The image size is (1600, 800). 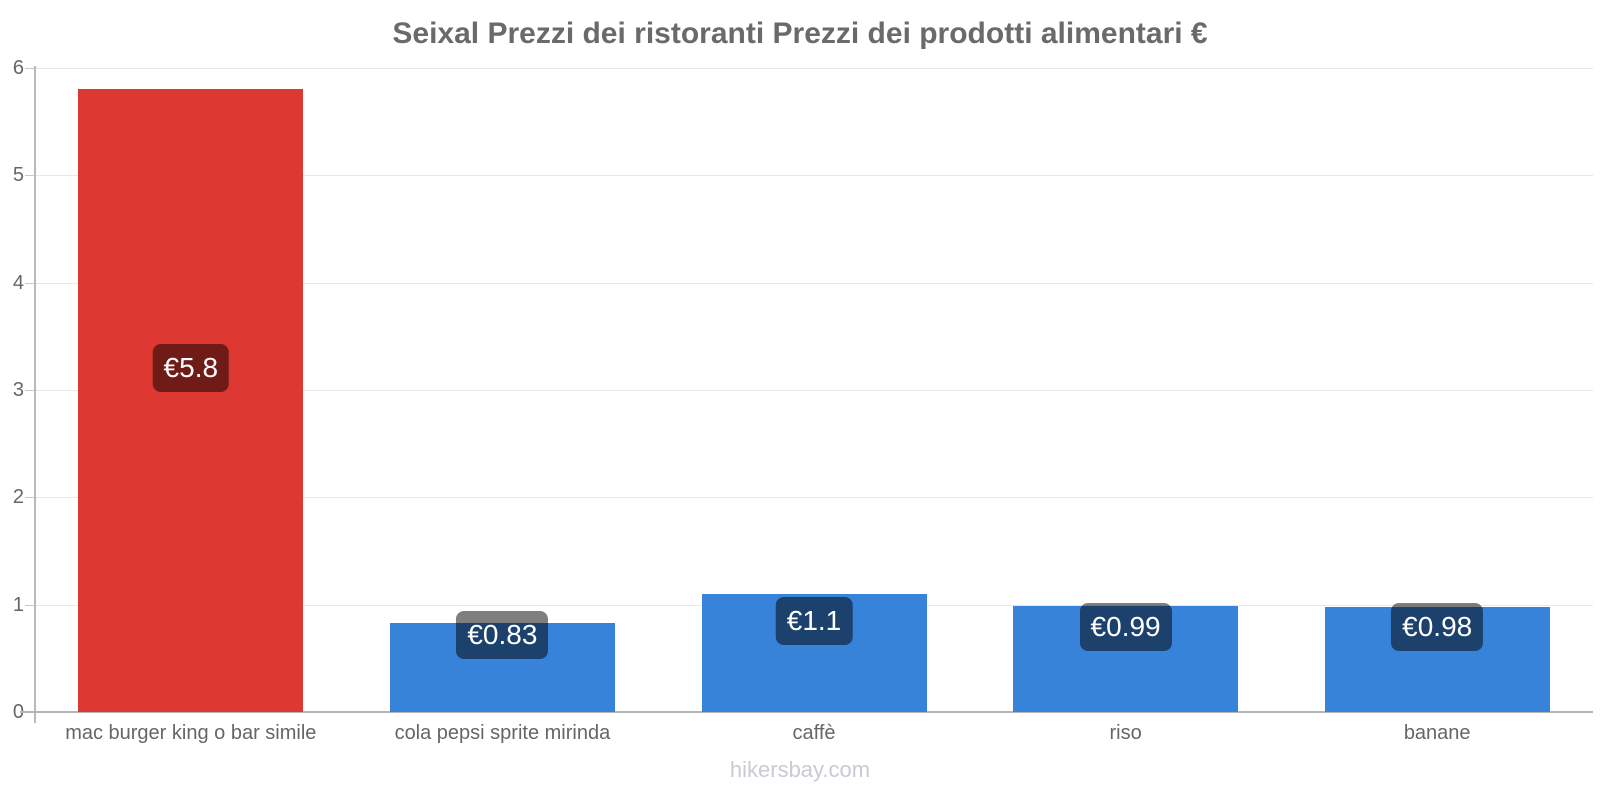 What do you see at coordinates (806, 712) in the screenshot?
I see `x-axis-line` at bounding box center [806, 712].